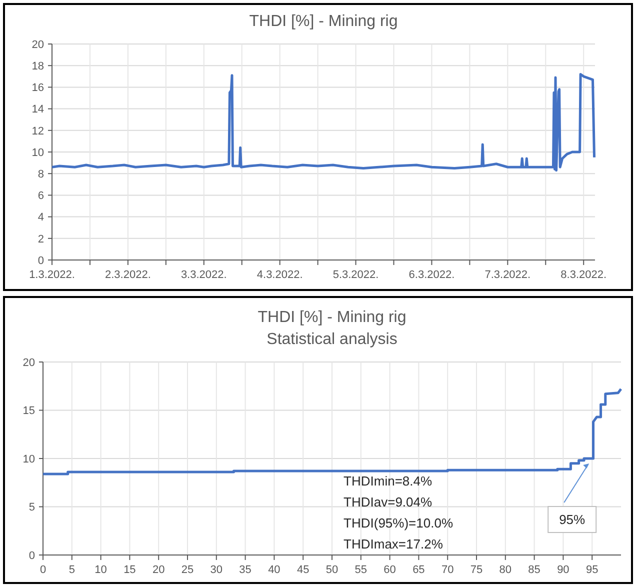  What do you see at coordinates (447, 570) in the screenshot?
I see `x-tick-label: 70` at bounding box center [447, 570].